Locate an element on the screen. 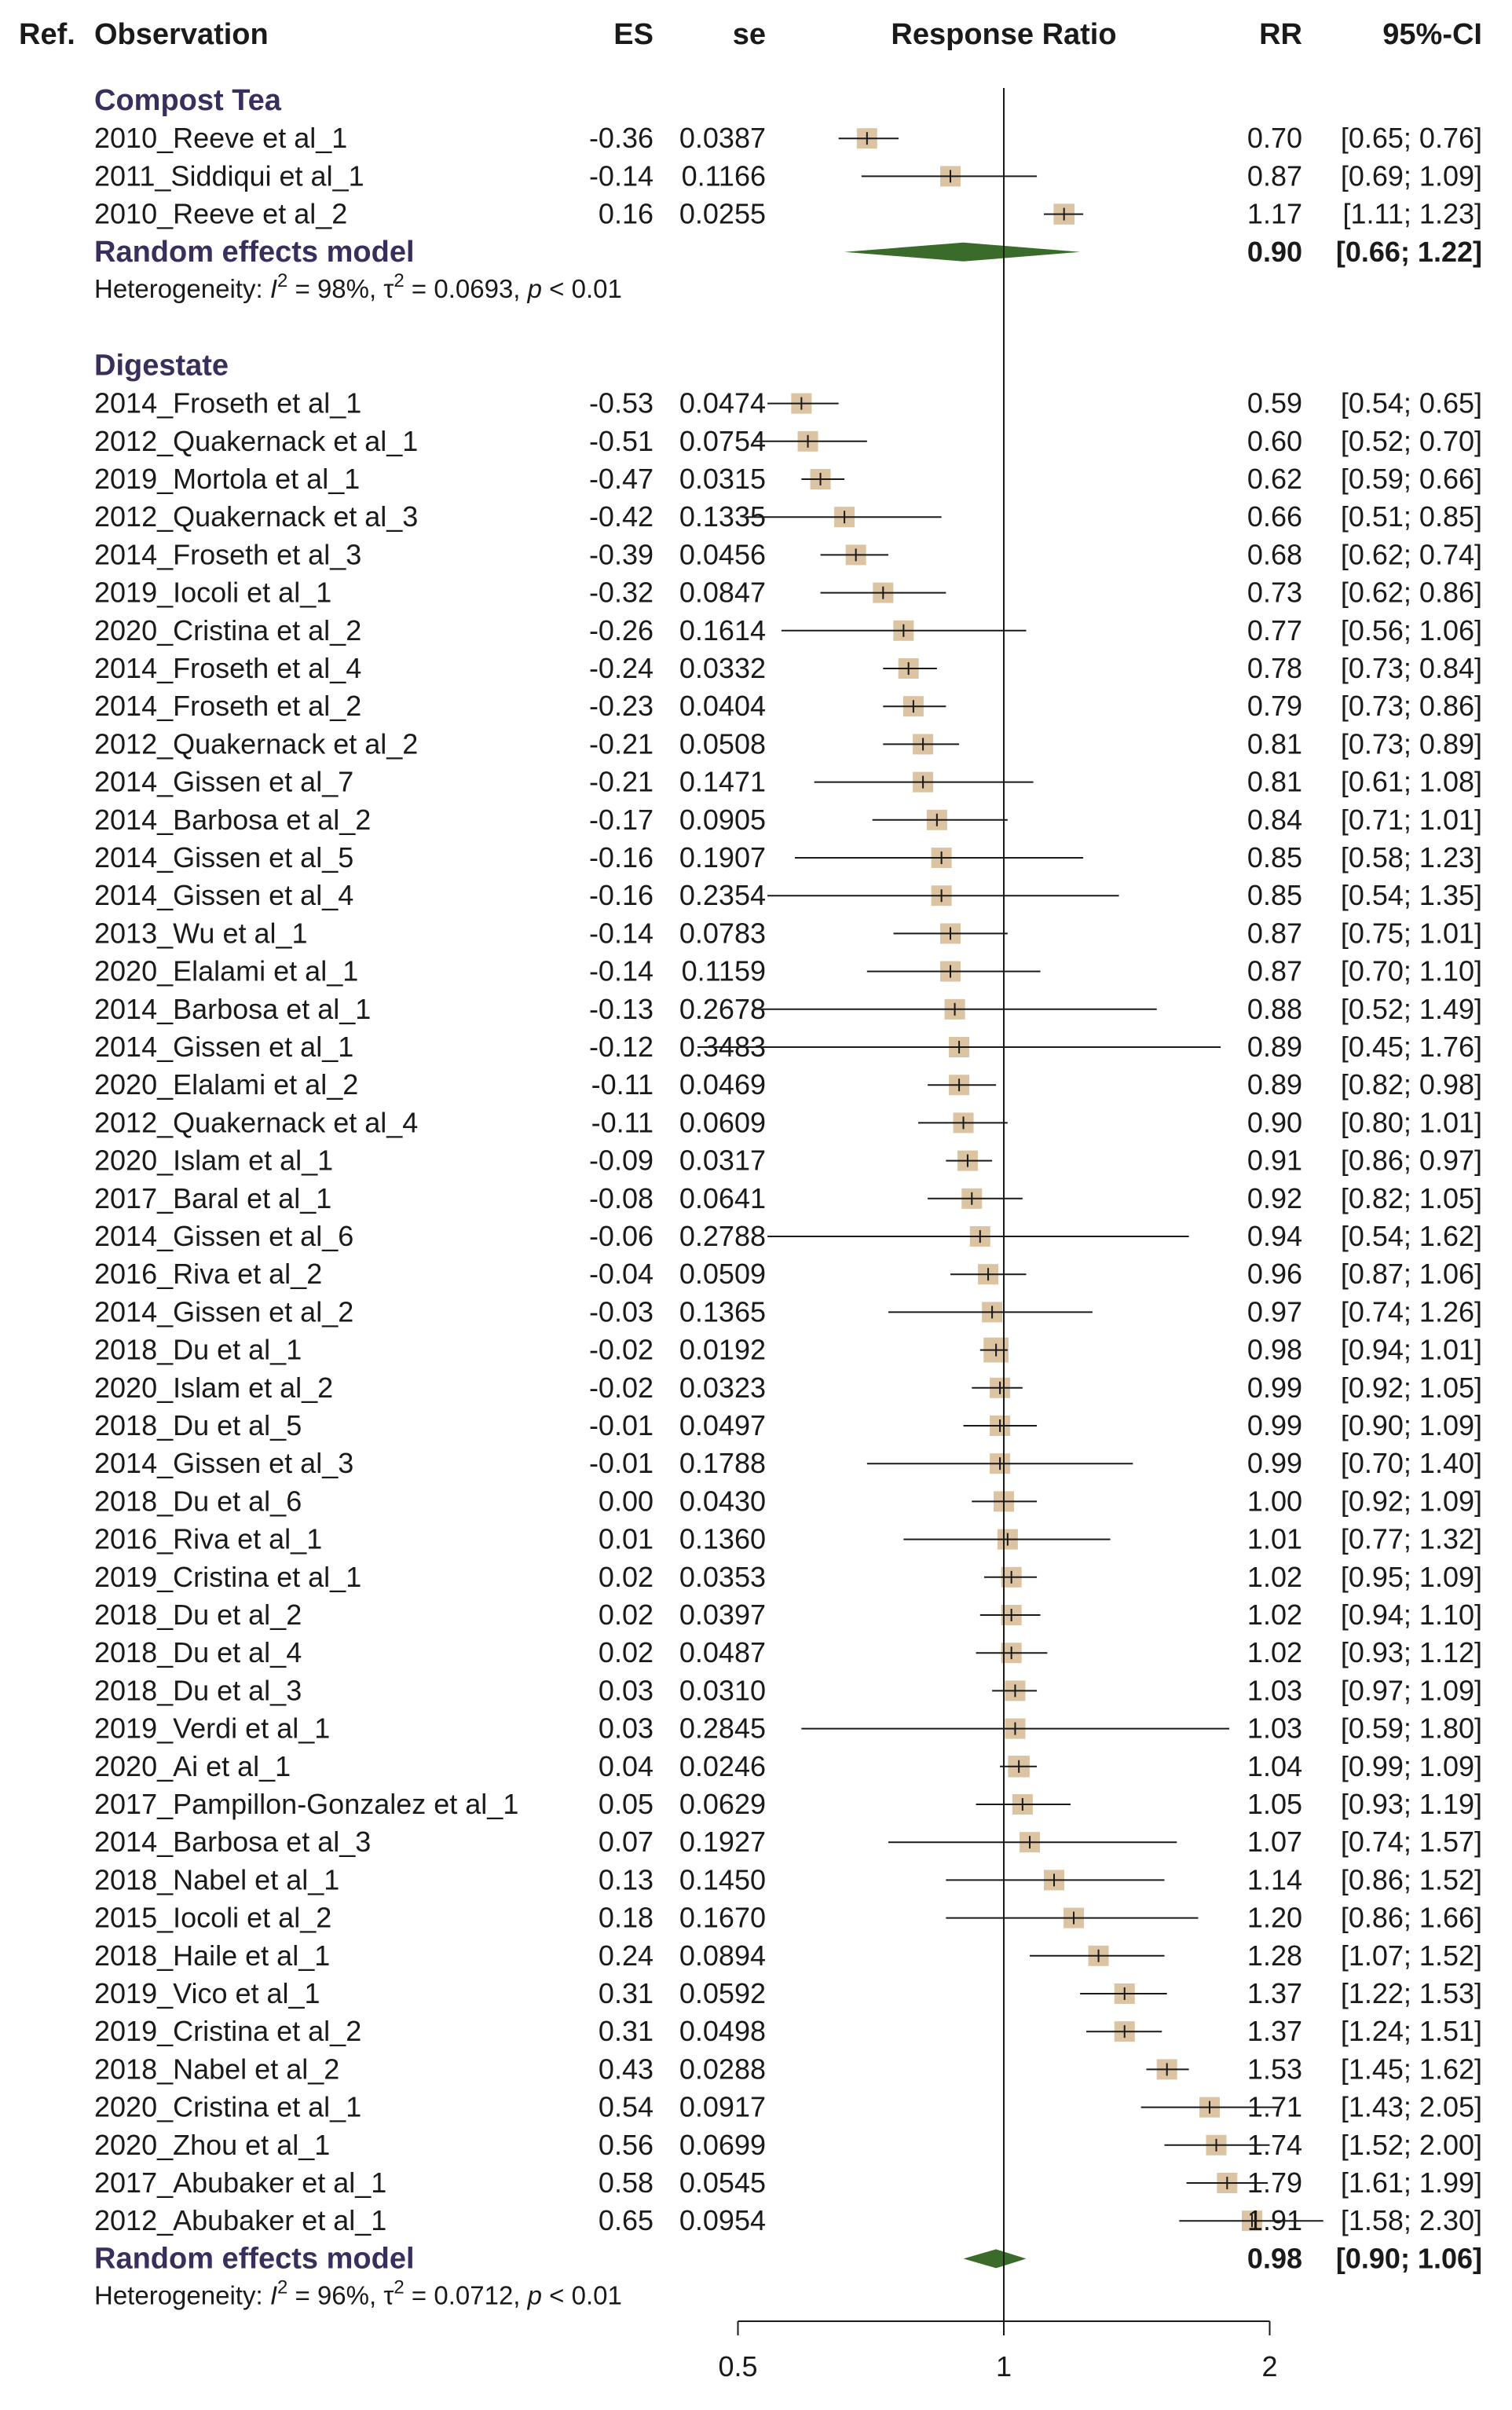 The height and width of the screenshot is (2410, 1512). study-rr-value: 0.78 is located at coordinates (1274, 668).